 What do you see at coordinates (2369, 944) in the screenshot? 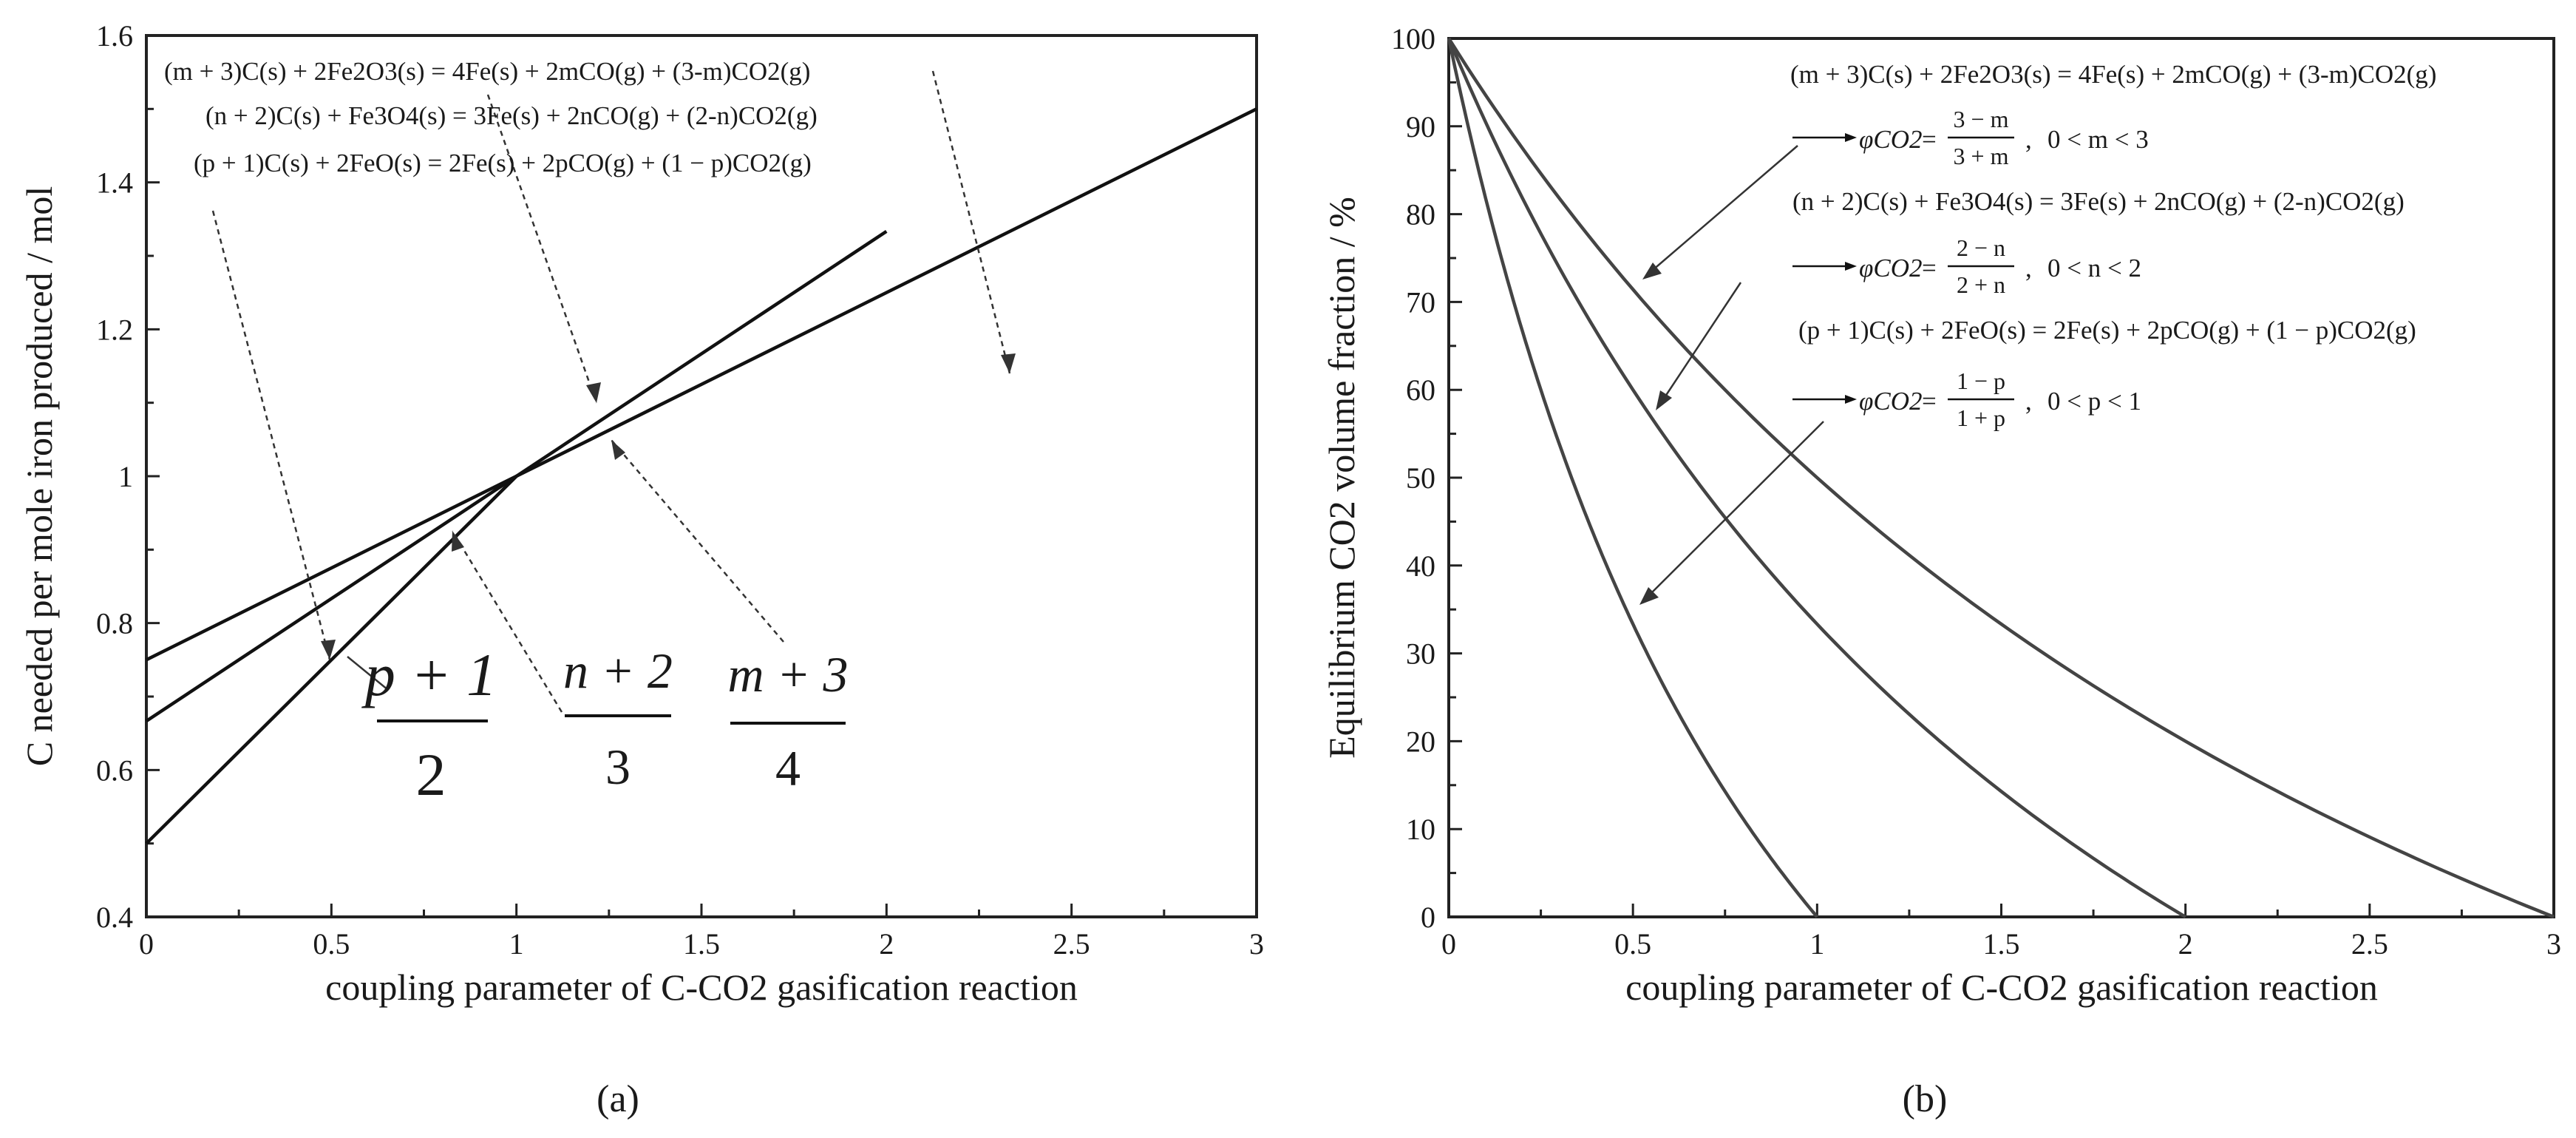
I see `panel-b-x-tick-label: 2.5` at bounding box center [2369, 944].